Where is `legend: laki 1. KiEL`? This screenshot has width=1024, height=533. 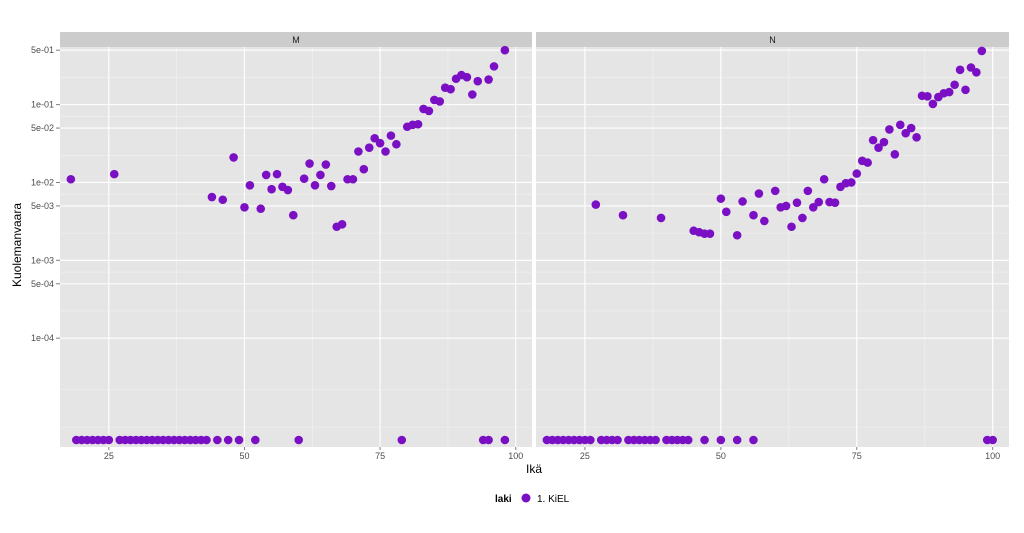
legend: laki 1. KiEL is located at coordinates (532, 499).